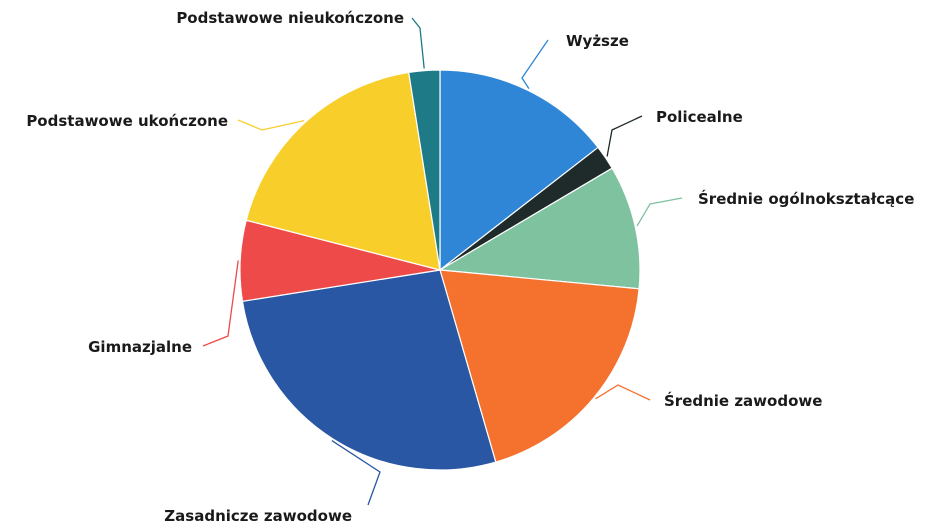 This screenshot has height=529, width=936. Describe the element at coordinates (290, 18) in the screenshot. I see `slice-label: Podstawowe nieukończone` at that location.